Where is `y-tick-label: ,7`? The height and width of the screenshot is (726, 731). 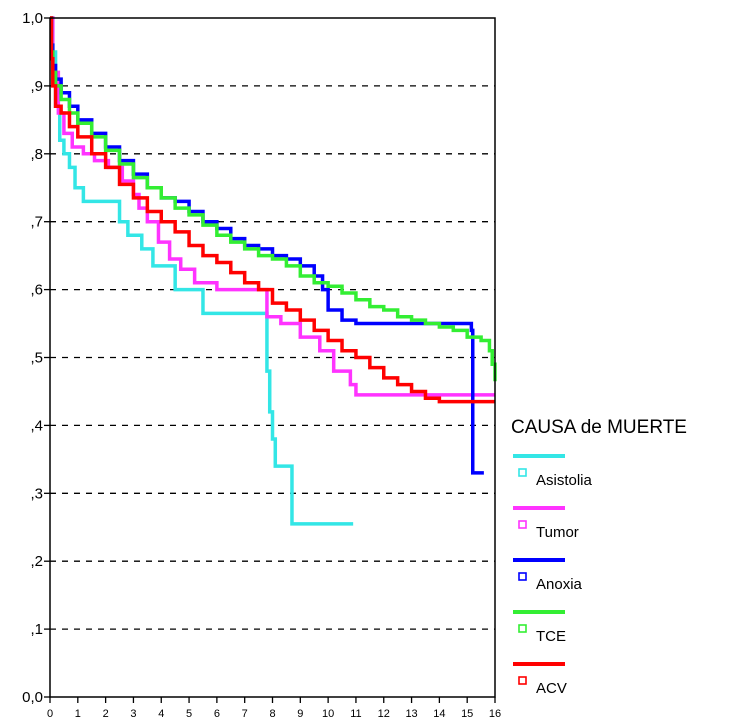 y-tick-label: ,7 is located at coordinates (36, 222).